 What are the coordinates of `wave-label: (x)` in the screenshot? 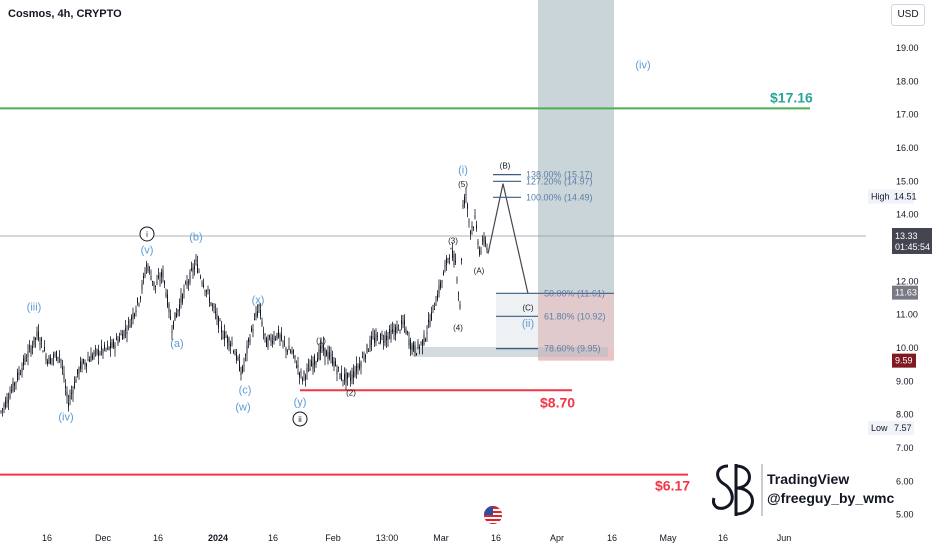 It's located at (258, 301).